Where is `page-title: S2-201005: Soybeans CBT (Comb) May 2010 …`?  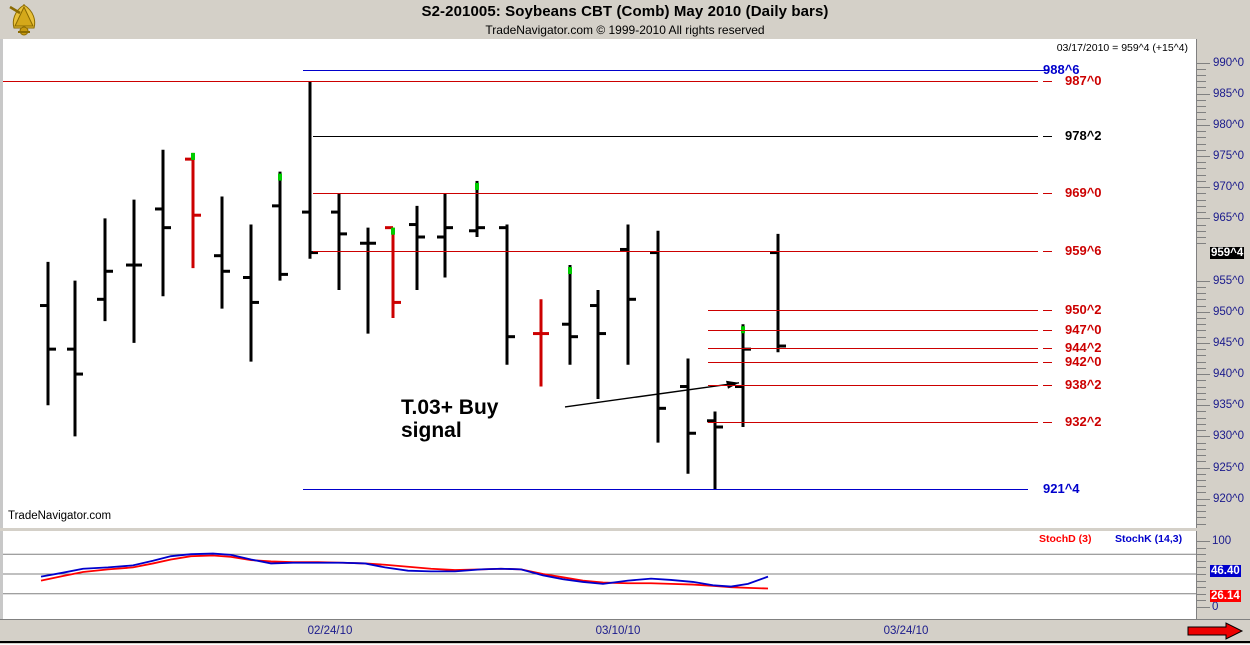 page-title: S2-201005: Soybeans CBT (Comb) May 2010 … is located at coordinates (625, 11).